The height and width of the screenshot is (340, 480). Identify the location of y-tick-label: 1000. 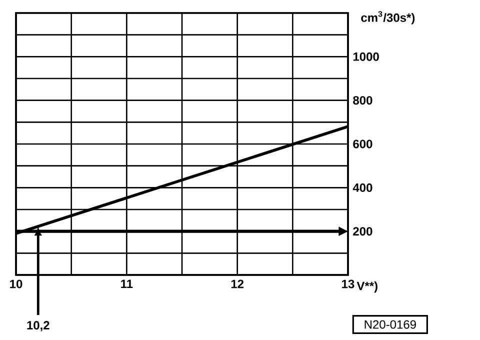
(366, 56).